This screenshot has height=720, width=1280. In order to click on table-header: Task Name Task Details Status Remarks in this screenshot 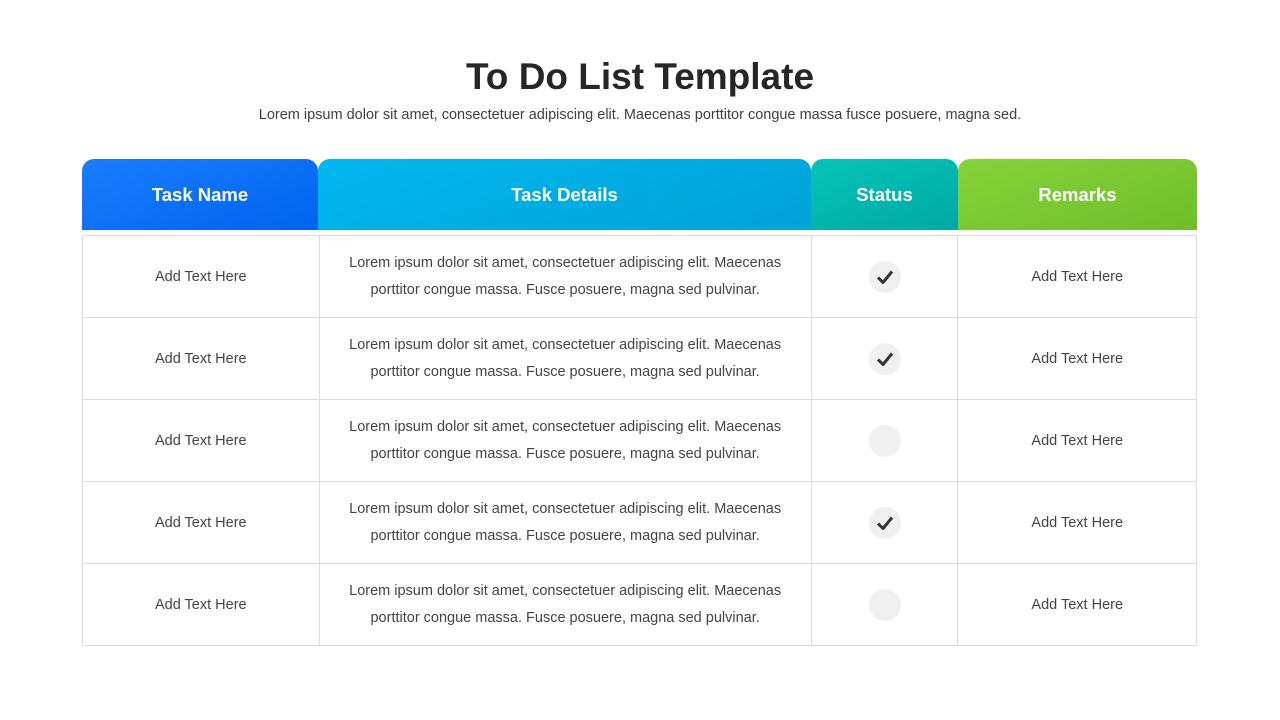, I will do `click(639, 194)`.